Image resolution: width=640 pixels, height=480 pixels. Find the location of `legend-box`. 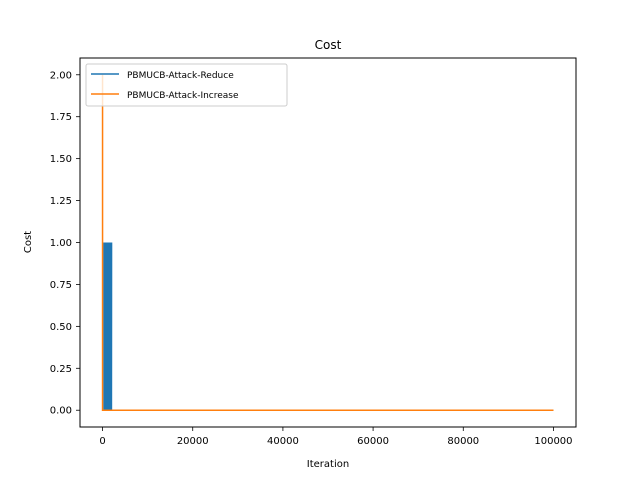

legend-box is located at coordinates (186, 85).